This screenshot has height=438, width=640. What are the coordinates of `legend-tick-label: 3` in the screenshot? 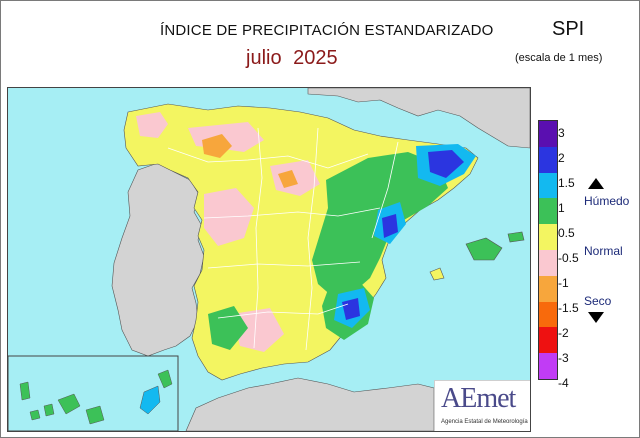 It's located at (561, 133).